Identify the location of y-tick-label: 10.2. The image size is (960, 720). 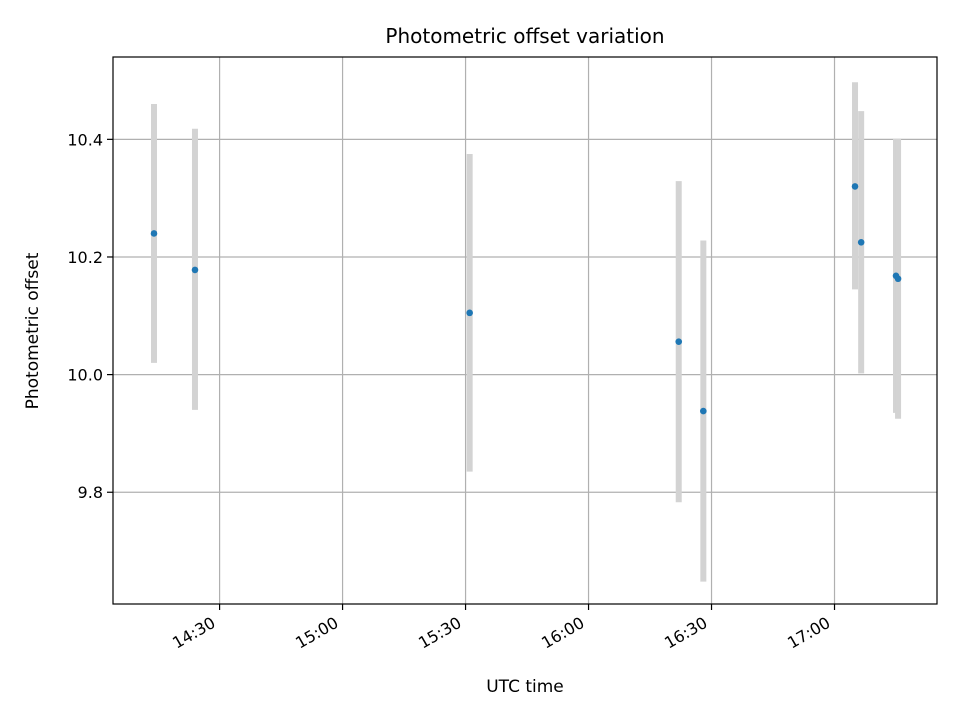
(85, 257).